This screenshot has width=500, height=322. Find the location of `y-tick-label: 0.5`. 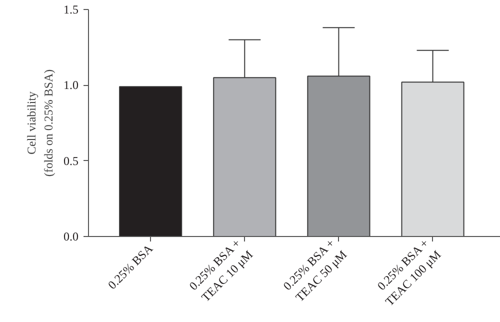

y-tick-label: 0.5 is located at coordinates (71, 161).